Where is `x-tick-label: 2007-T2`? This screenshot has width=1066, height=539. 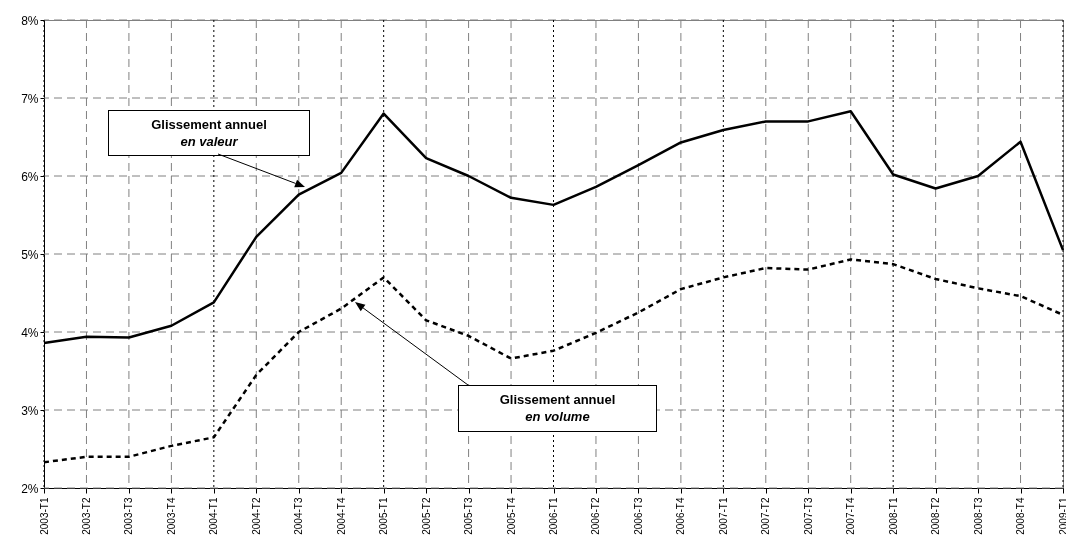 x-tick-label: 2007-T2 is located at coordinates (766, 516).